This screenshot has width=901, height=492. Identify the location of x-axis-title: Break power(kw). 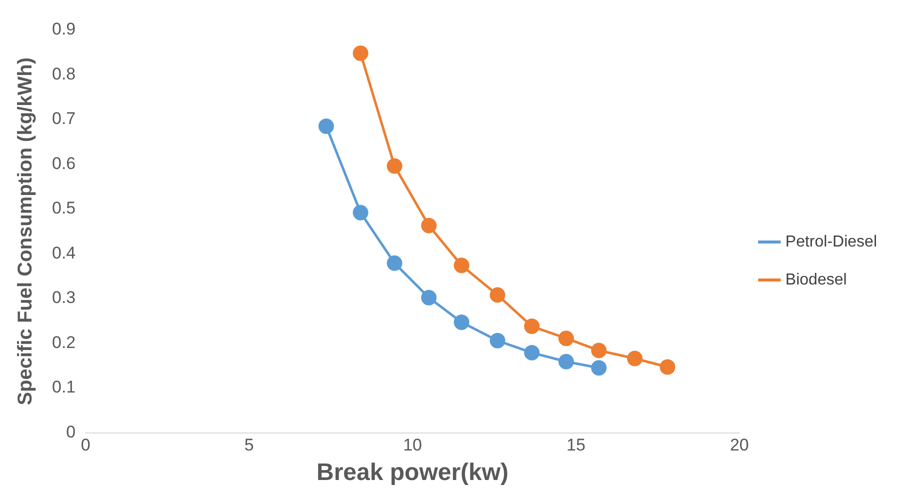
(412, 472).